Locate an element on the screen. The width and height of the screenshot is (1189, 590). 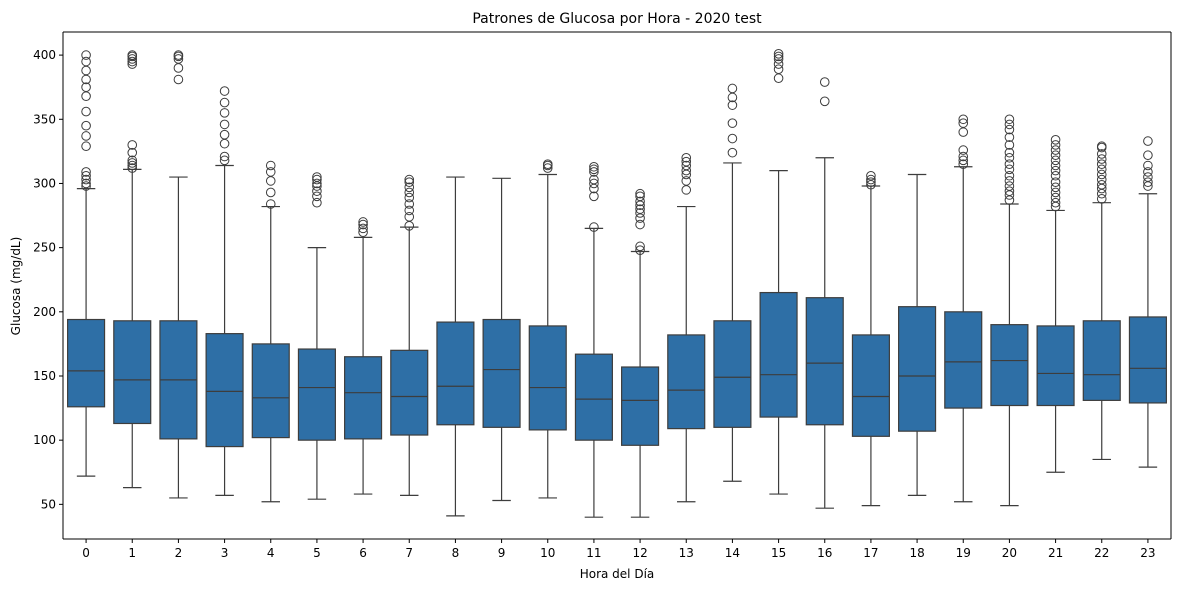
y-tick-label: 50 is located at coordinates (48, 504).